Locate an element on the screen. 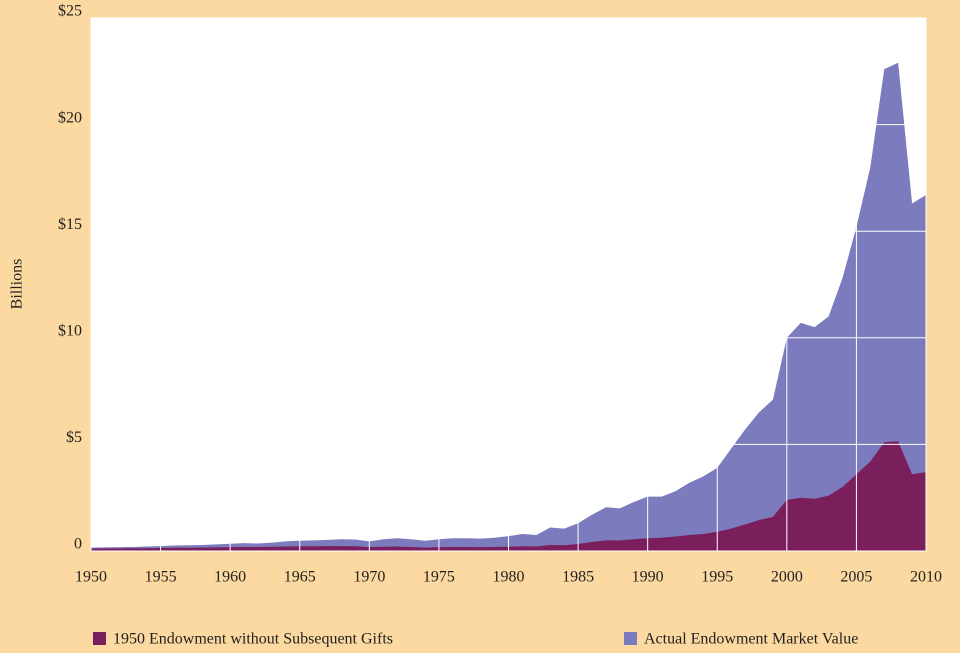 Image resolution: width=960 pixels, height=653 pixels. x-tick-label: 2010 is located at coordinates (926, 577).